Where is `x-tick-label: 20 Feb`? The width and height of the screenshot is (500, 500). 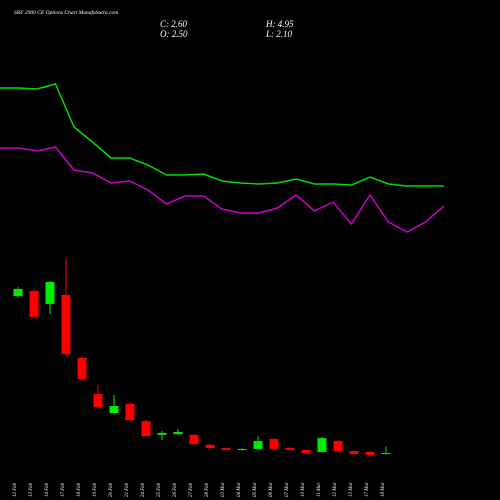 x-tick-label: 20 Feb is located at coordinates (111, 489).